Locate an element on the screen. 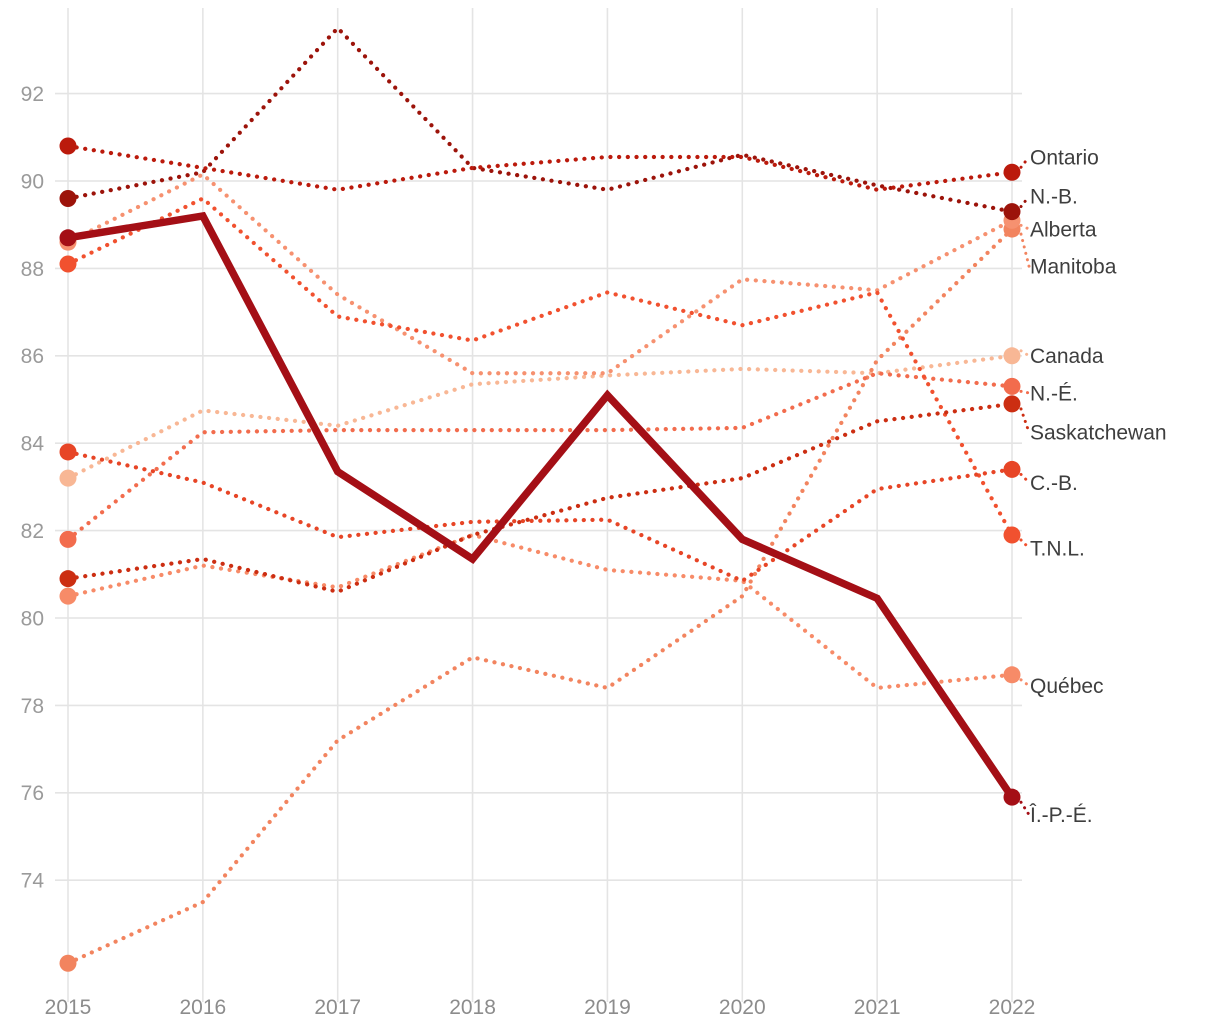  x-axis-tick-label: 2017 is located at coordinates (337, 1007).